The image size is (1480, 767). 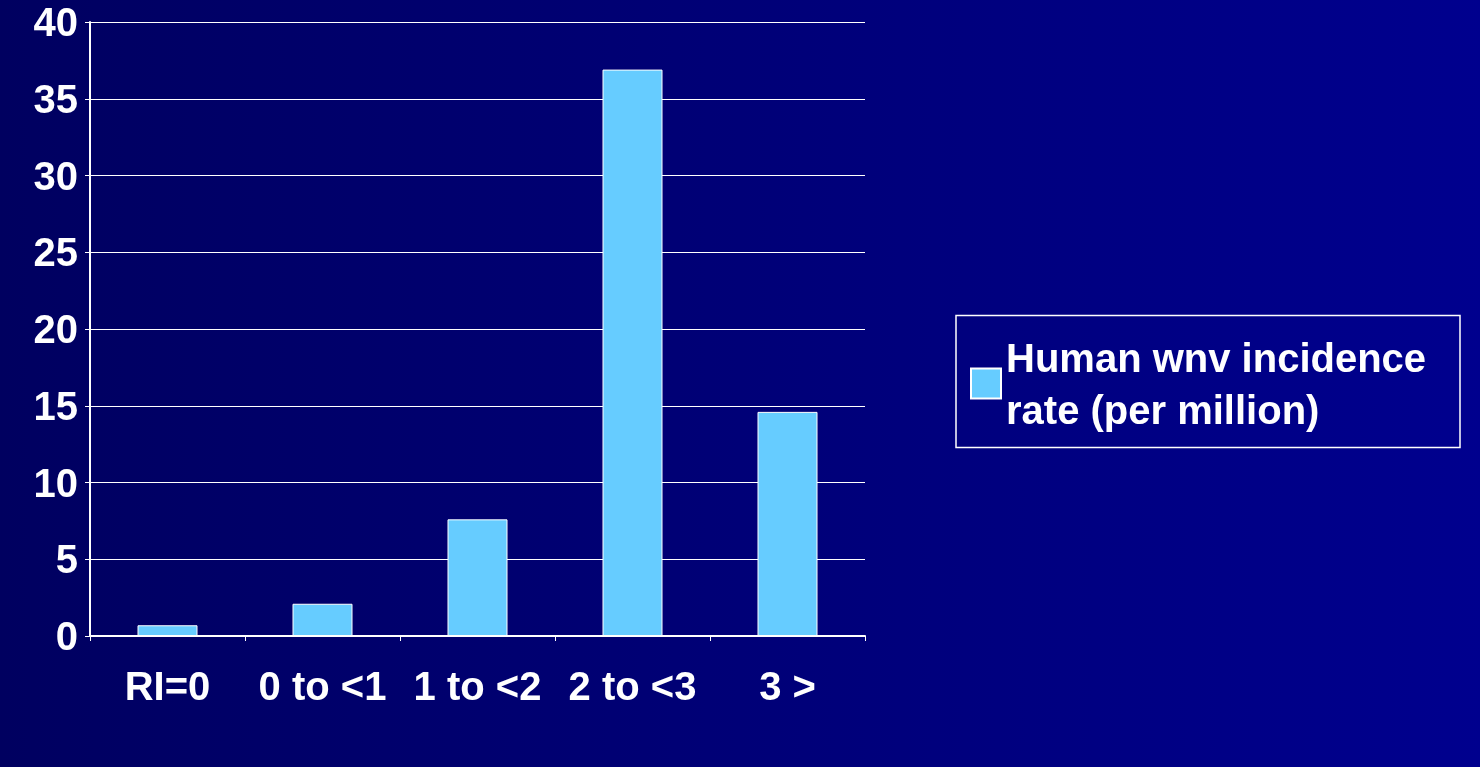 What do you see at coordinates (55, 252) in the screenshot?
I see `y-tick-label: 25` at bounding box center [55, 252].